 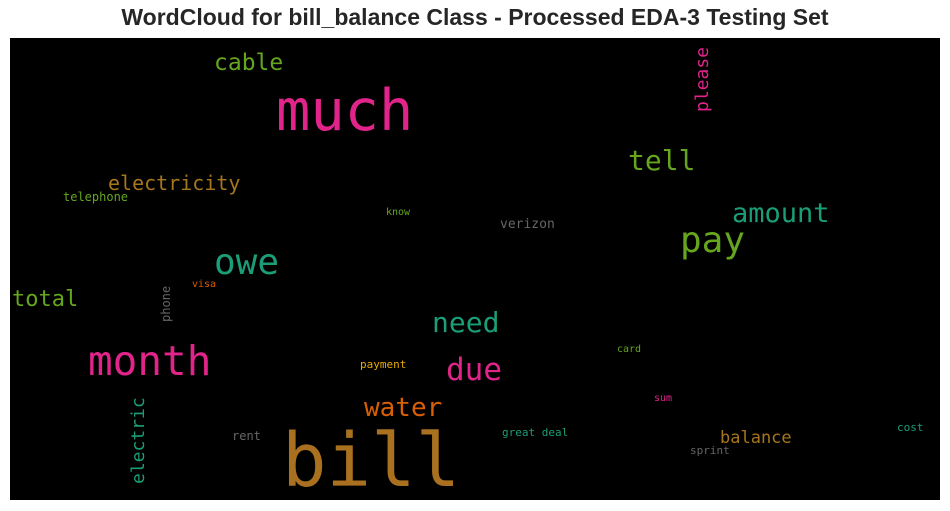 What do you see at coordinates (465, 322) in the screenshot?
I see `word-need: need` at bounding box center [465, 322].